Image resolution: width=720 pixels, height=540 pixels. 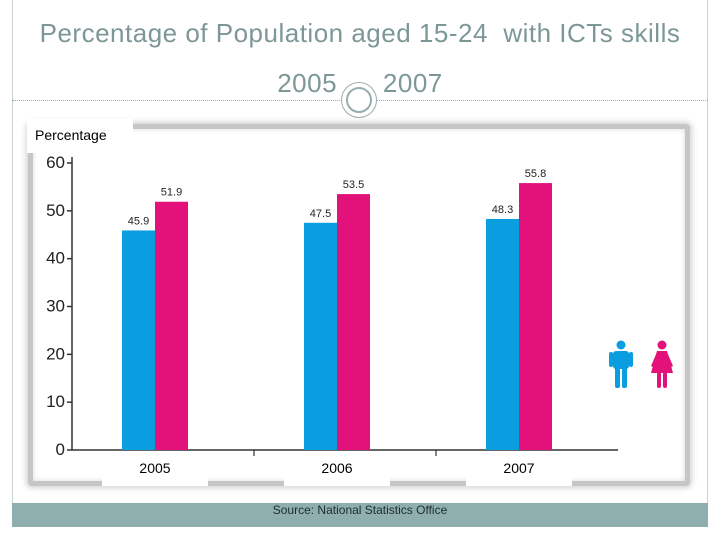 I want to click on source-note: Source: National Statistics Office, so click(x=360, y=510).